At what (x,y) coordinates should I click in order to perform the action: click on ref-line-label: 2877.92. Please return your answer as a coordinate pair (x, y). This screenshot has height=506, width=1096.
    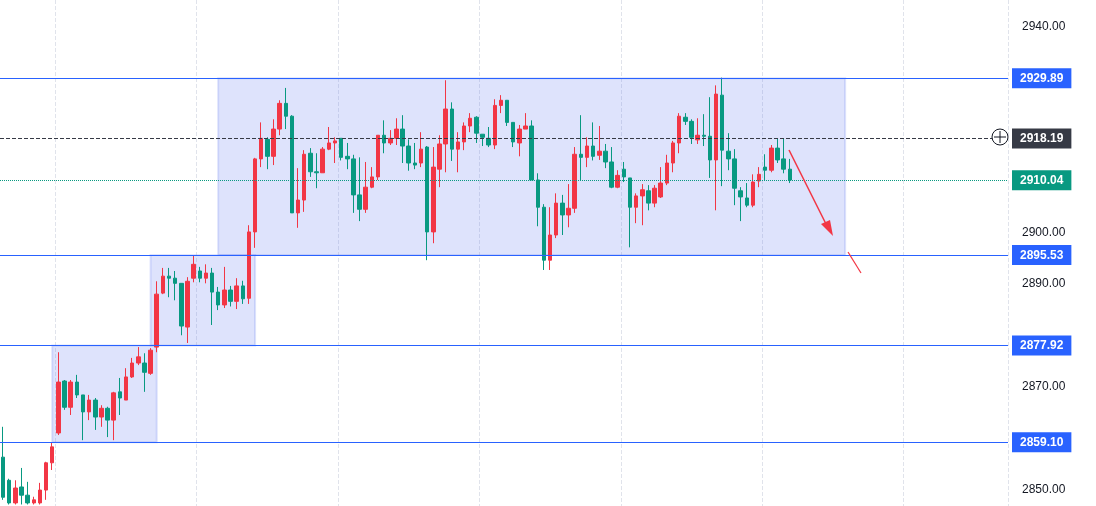
    Looking at the image, I should click on (1042, 345).